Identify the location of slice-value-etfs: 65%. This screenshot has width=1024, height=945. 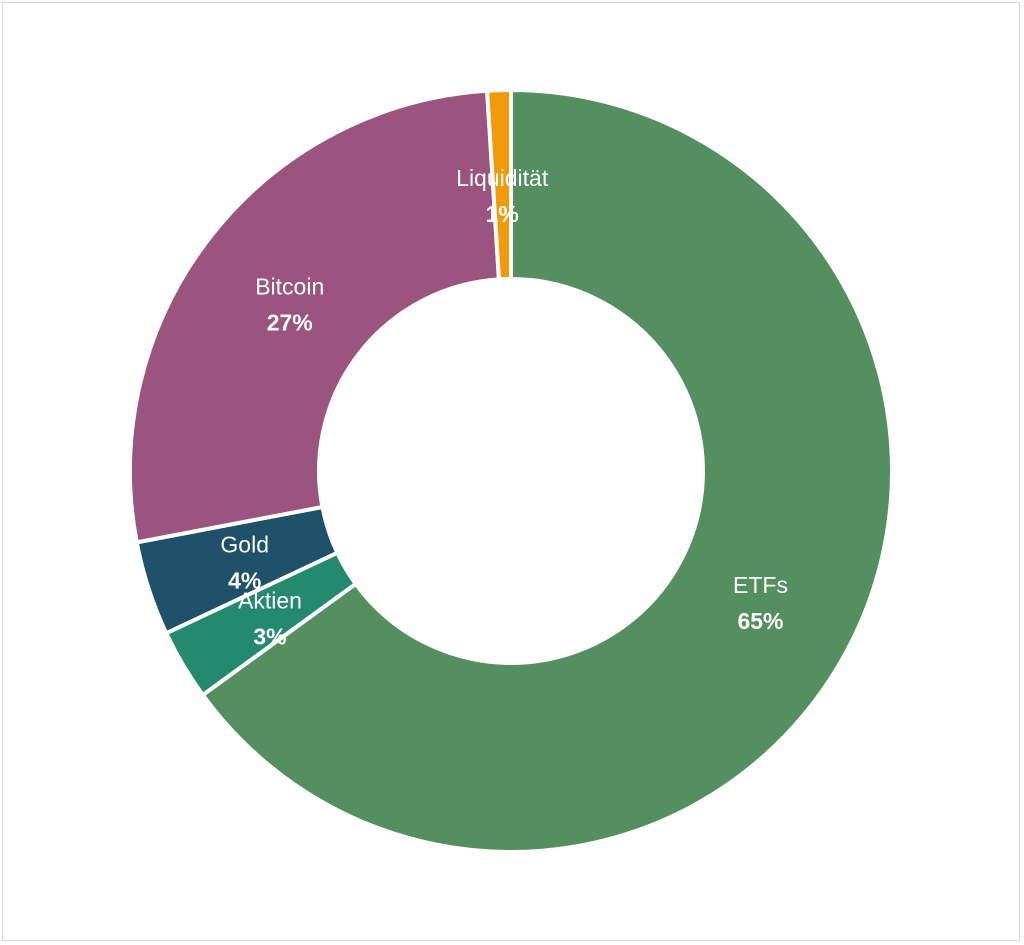
(760, 621).